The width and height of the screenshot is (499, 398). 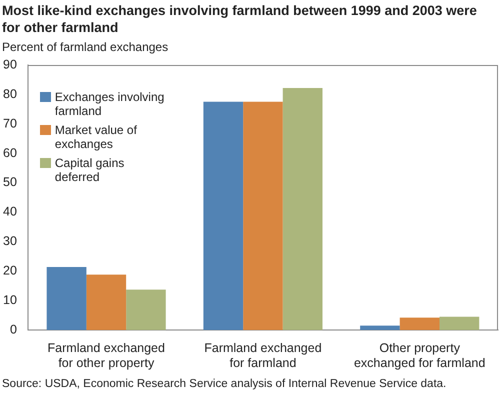 I want to click on y-tick-label: 90, so click(x=10, y=64).